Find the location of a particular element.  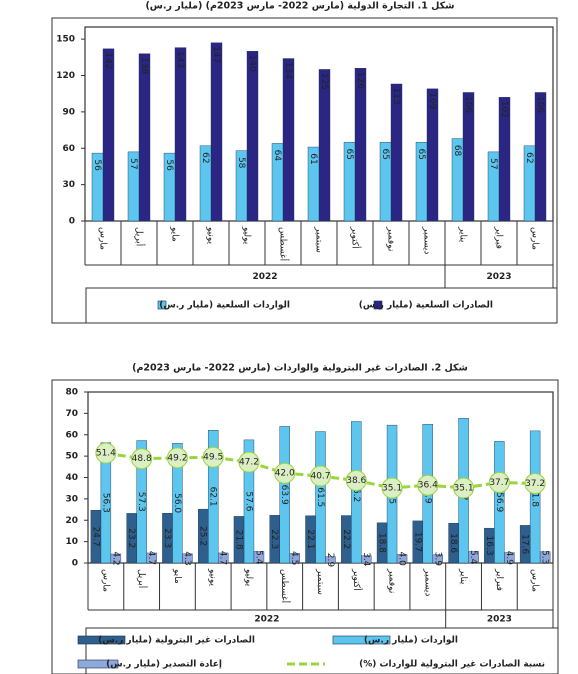

data-label: 4.7 is located at coordinates (151, 558).